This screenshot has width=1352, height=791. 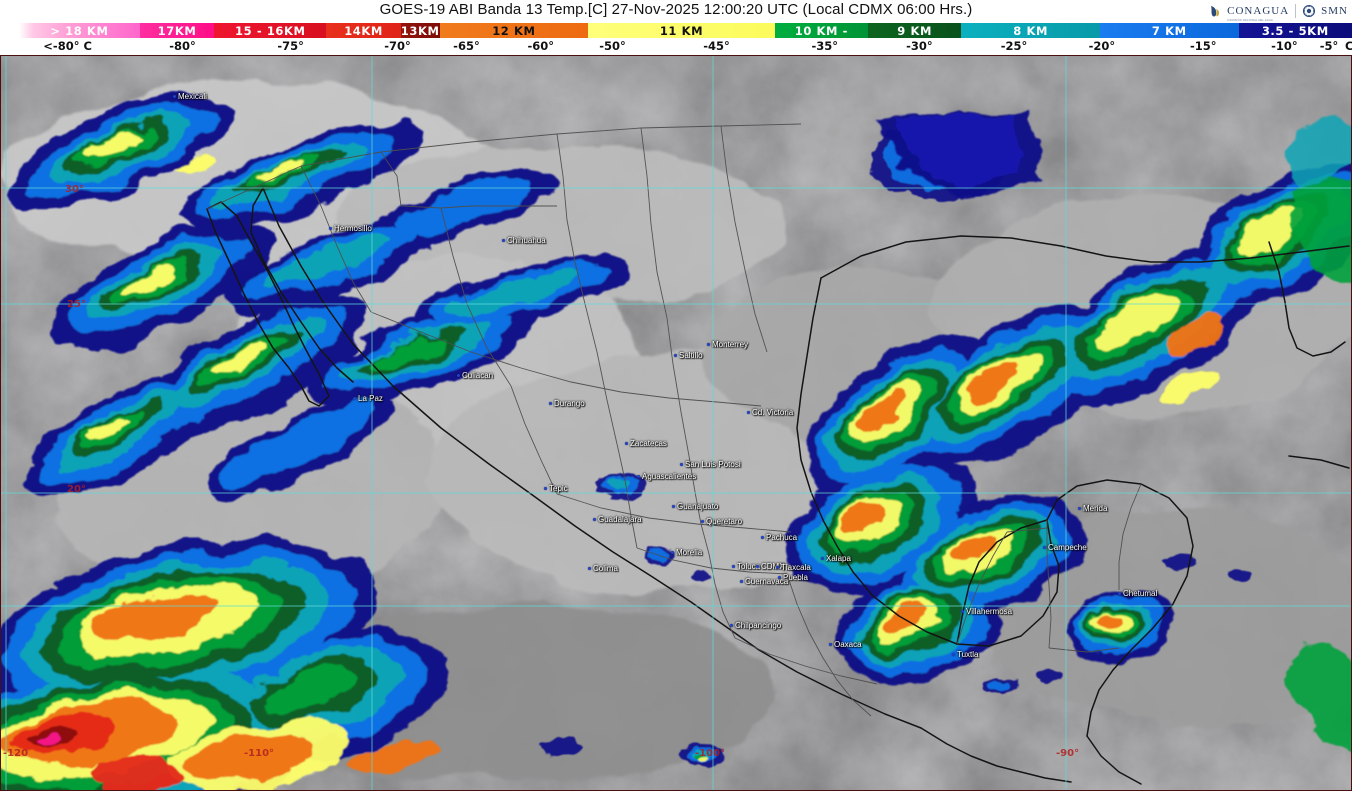 I want to click on colorbar-segment-17km: 17KM, so click(x=177, y=30).